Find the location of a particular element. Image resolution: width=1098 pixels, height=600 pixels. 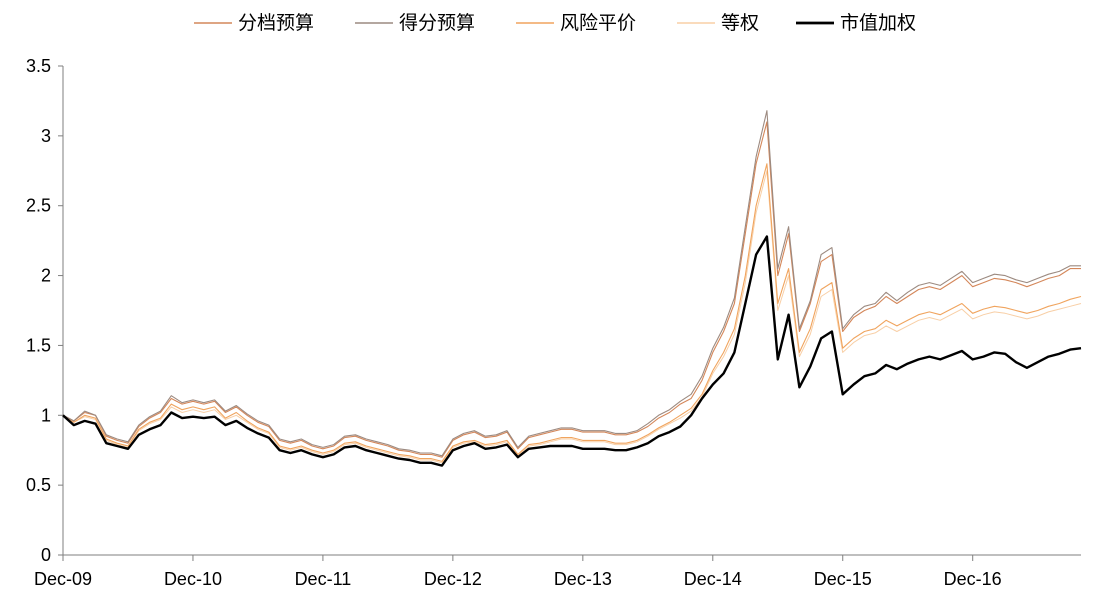

legend-label: 得分预算 is located at coordinates (437, 23).